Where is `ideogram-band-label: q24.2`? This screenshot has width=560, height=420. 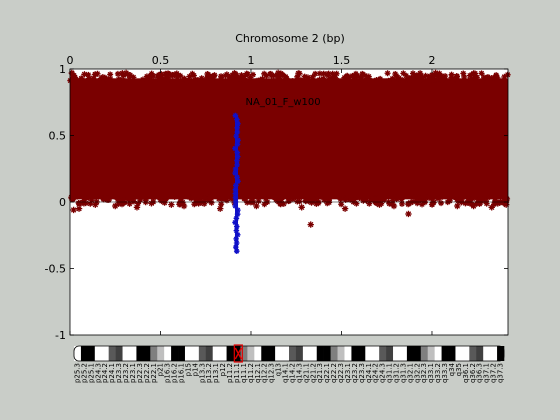
ideogram-band-label: q24.2 is located at coordinates (376, 373).